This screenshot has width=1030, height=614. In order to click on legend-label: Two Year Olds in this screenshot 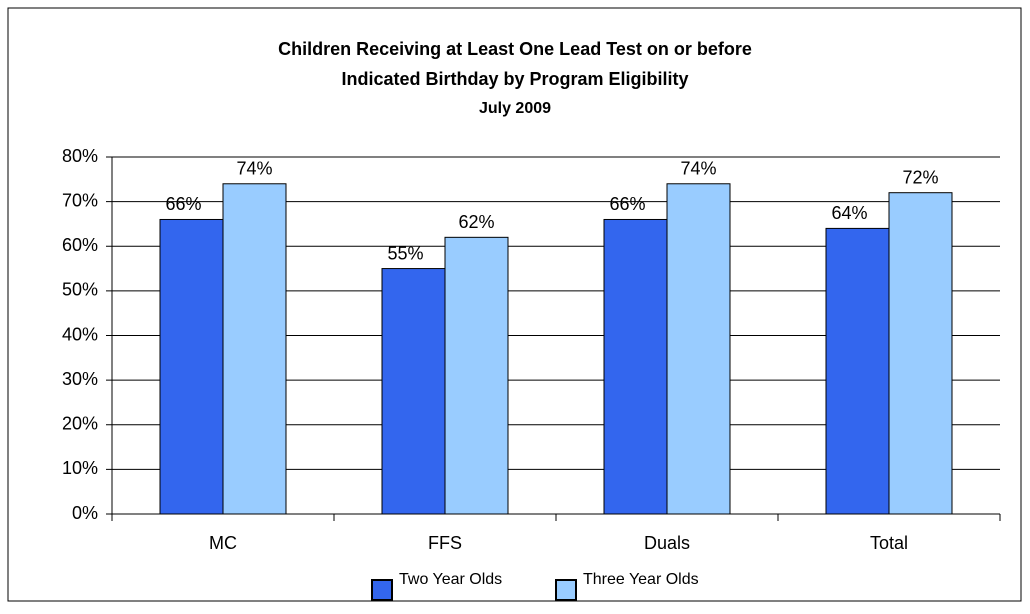, I will do `click(450, 579)`.